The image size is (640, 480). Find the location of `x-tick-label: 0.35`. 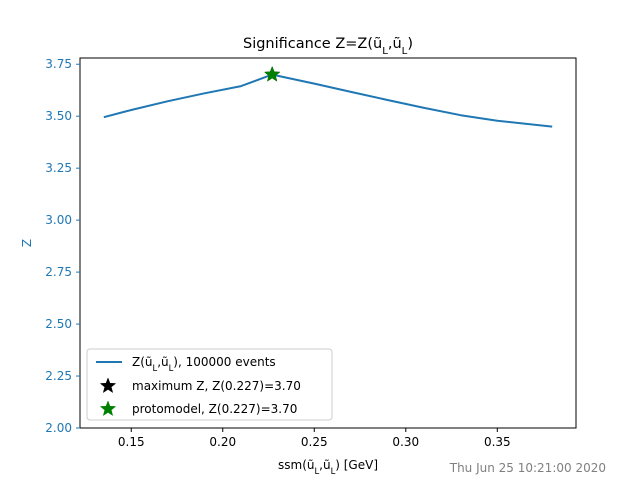

x-tick-label: 0.35 is located at coordinates (497, 442).